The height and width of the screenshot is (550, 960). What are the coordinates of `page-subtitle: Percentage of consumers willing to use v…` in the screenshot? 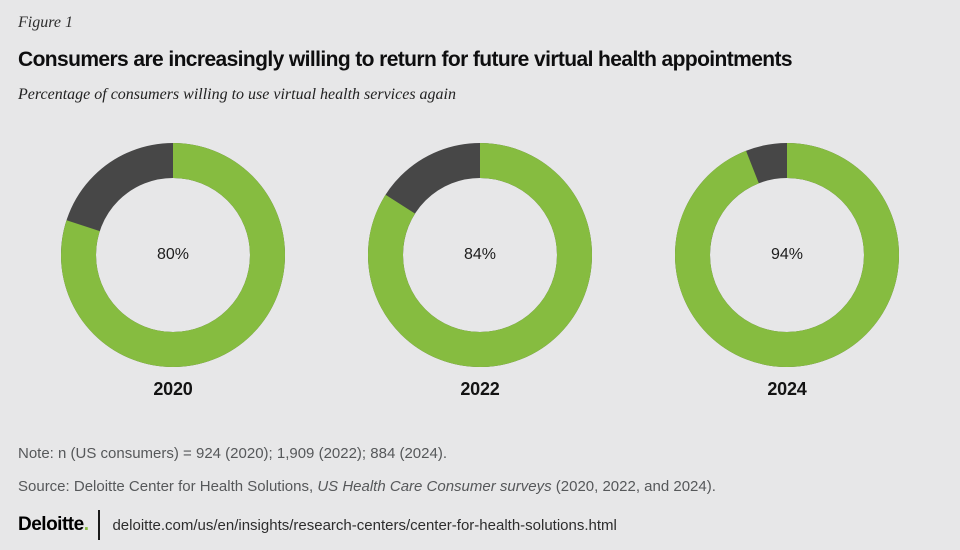 It's located at (237, 94).